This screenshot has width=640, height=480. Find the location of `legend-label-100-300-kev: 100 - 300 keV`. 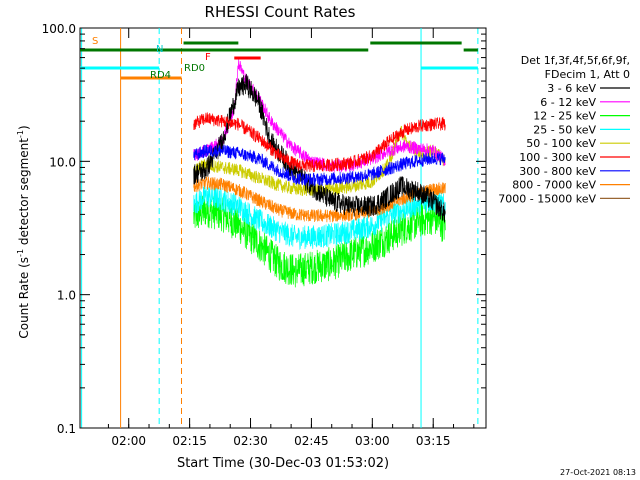

legend-label-100-300-kev: 100 - 300 keV is located at coordinates (557, 157).